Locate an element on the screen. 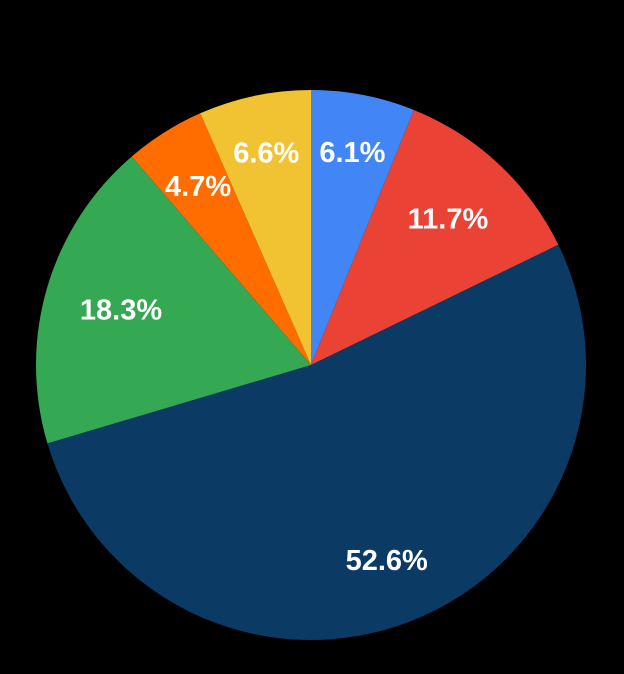 This screenshot has width=624, height=674. pie-slice-orange is located at coordinates (221, 239).